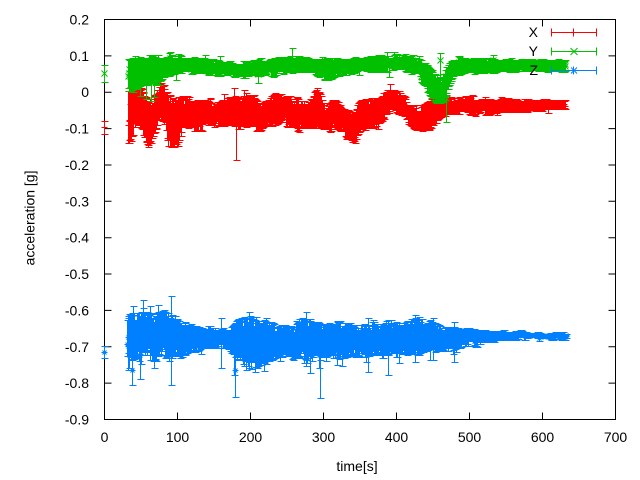 This screenshot has width=640, height=480. I want to click on svg-text: -0.9, so click(77, 420).